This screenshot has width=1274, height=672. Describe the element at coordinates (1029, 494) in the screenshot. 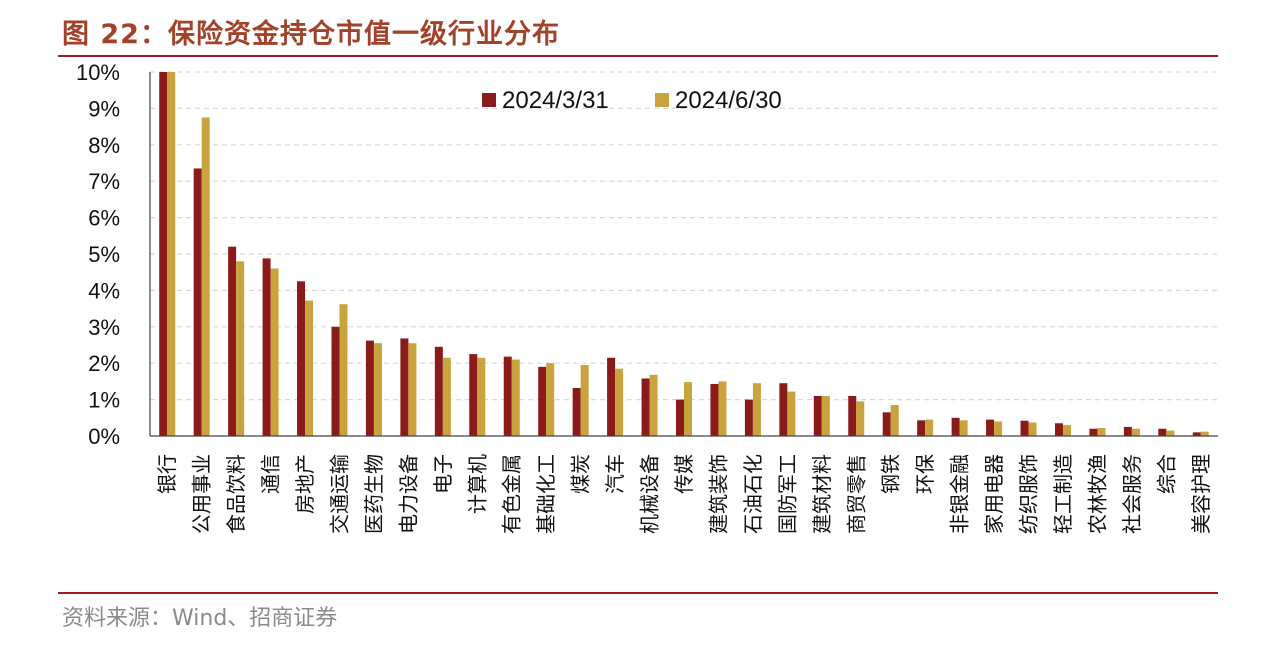

I see `x-tick-label: 纺织服饰` at that location.